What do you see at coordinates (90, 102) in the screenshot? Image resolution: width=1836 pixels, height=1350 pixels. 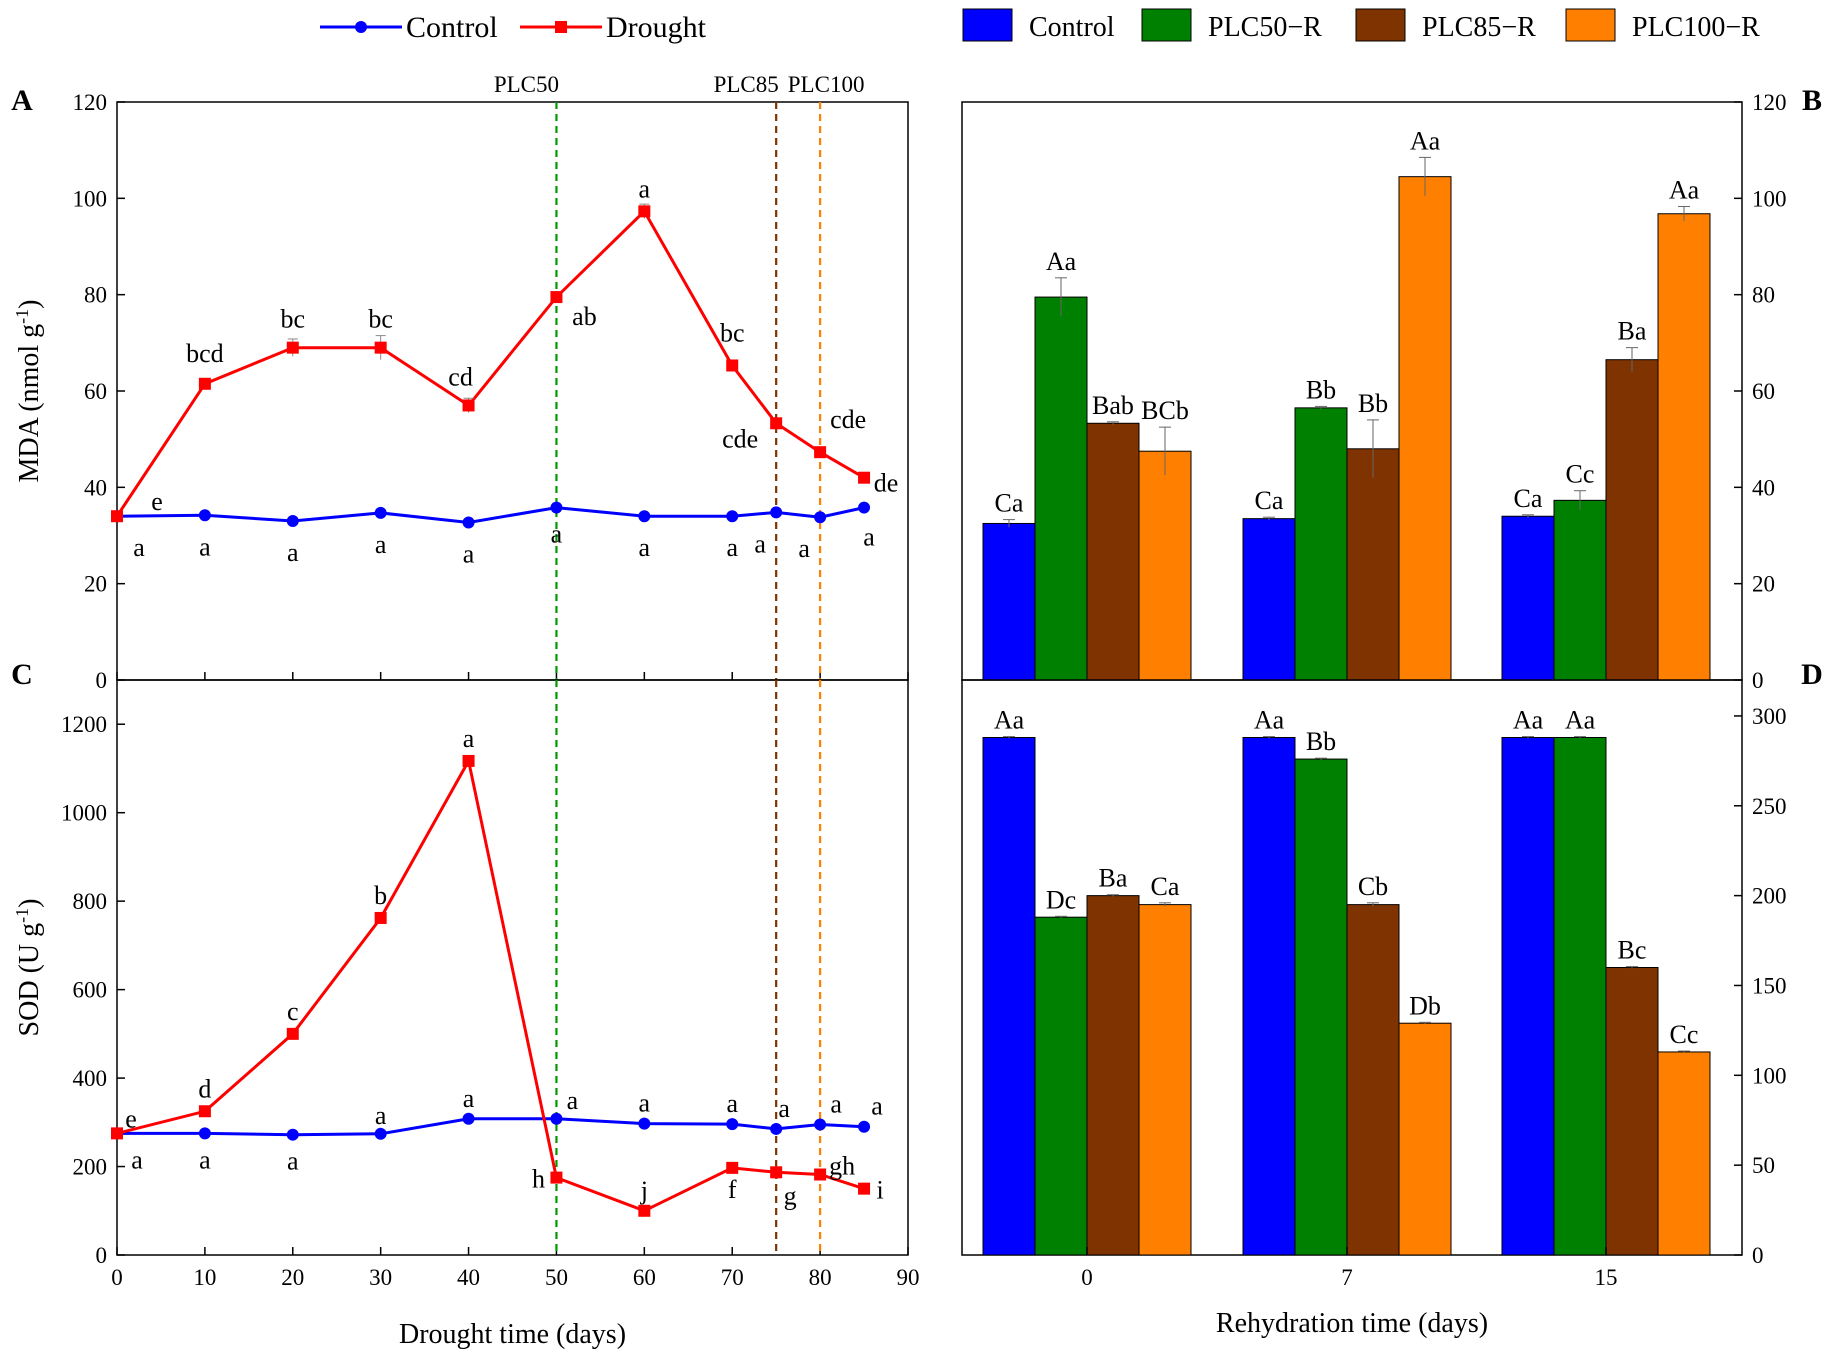 I see `ytick-label-120: 120` at bounding box center [90, 102].